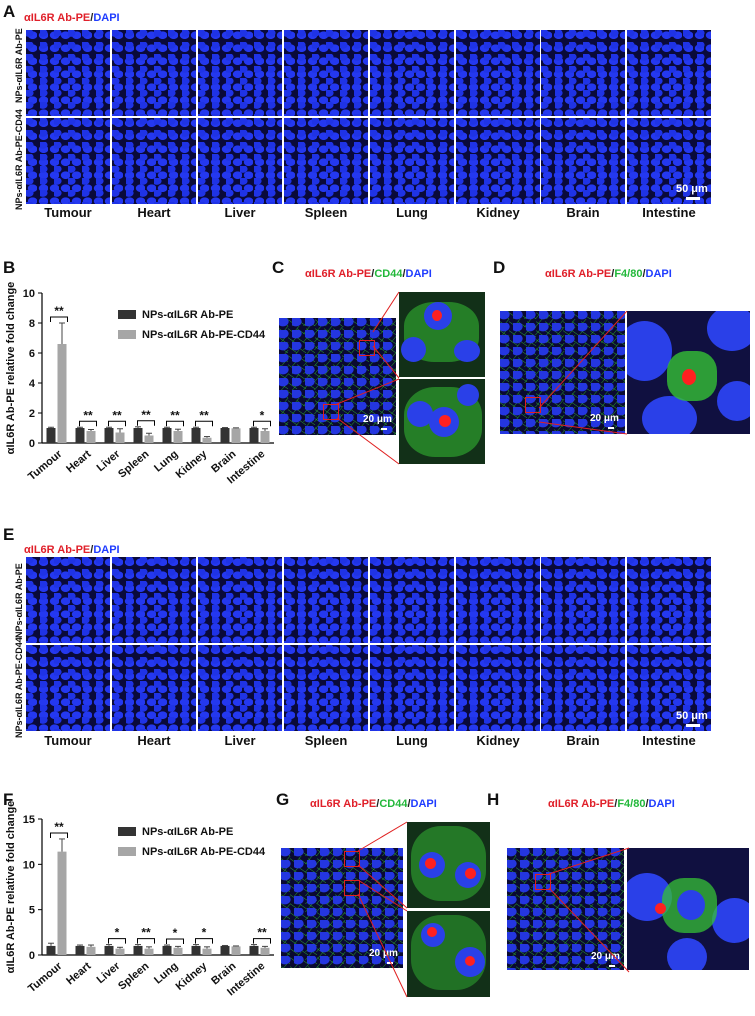 The width and height of the screenshot is (755, 1016). I want to click on panel-b-y-axis-label: αIL6R Ab-PE relative fold change, so click(11, 368).